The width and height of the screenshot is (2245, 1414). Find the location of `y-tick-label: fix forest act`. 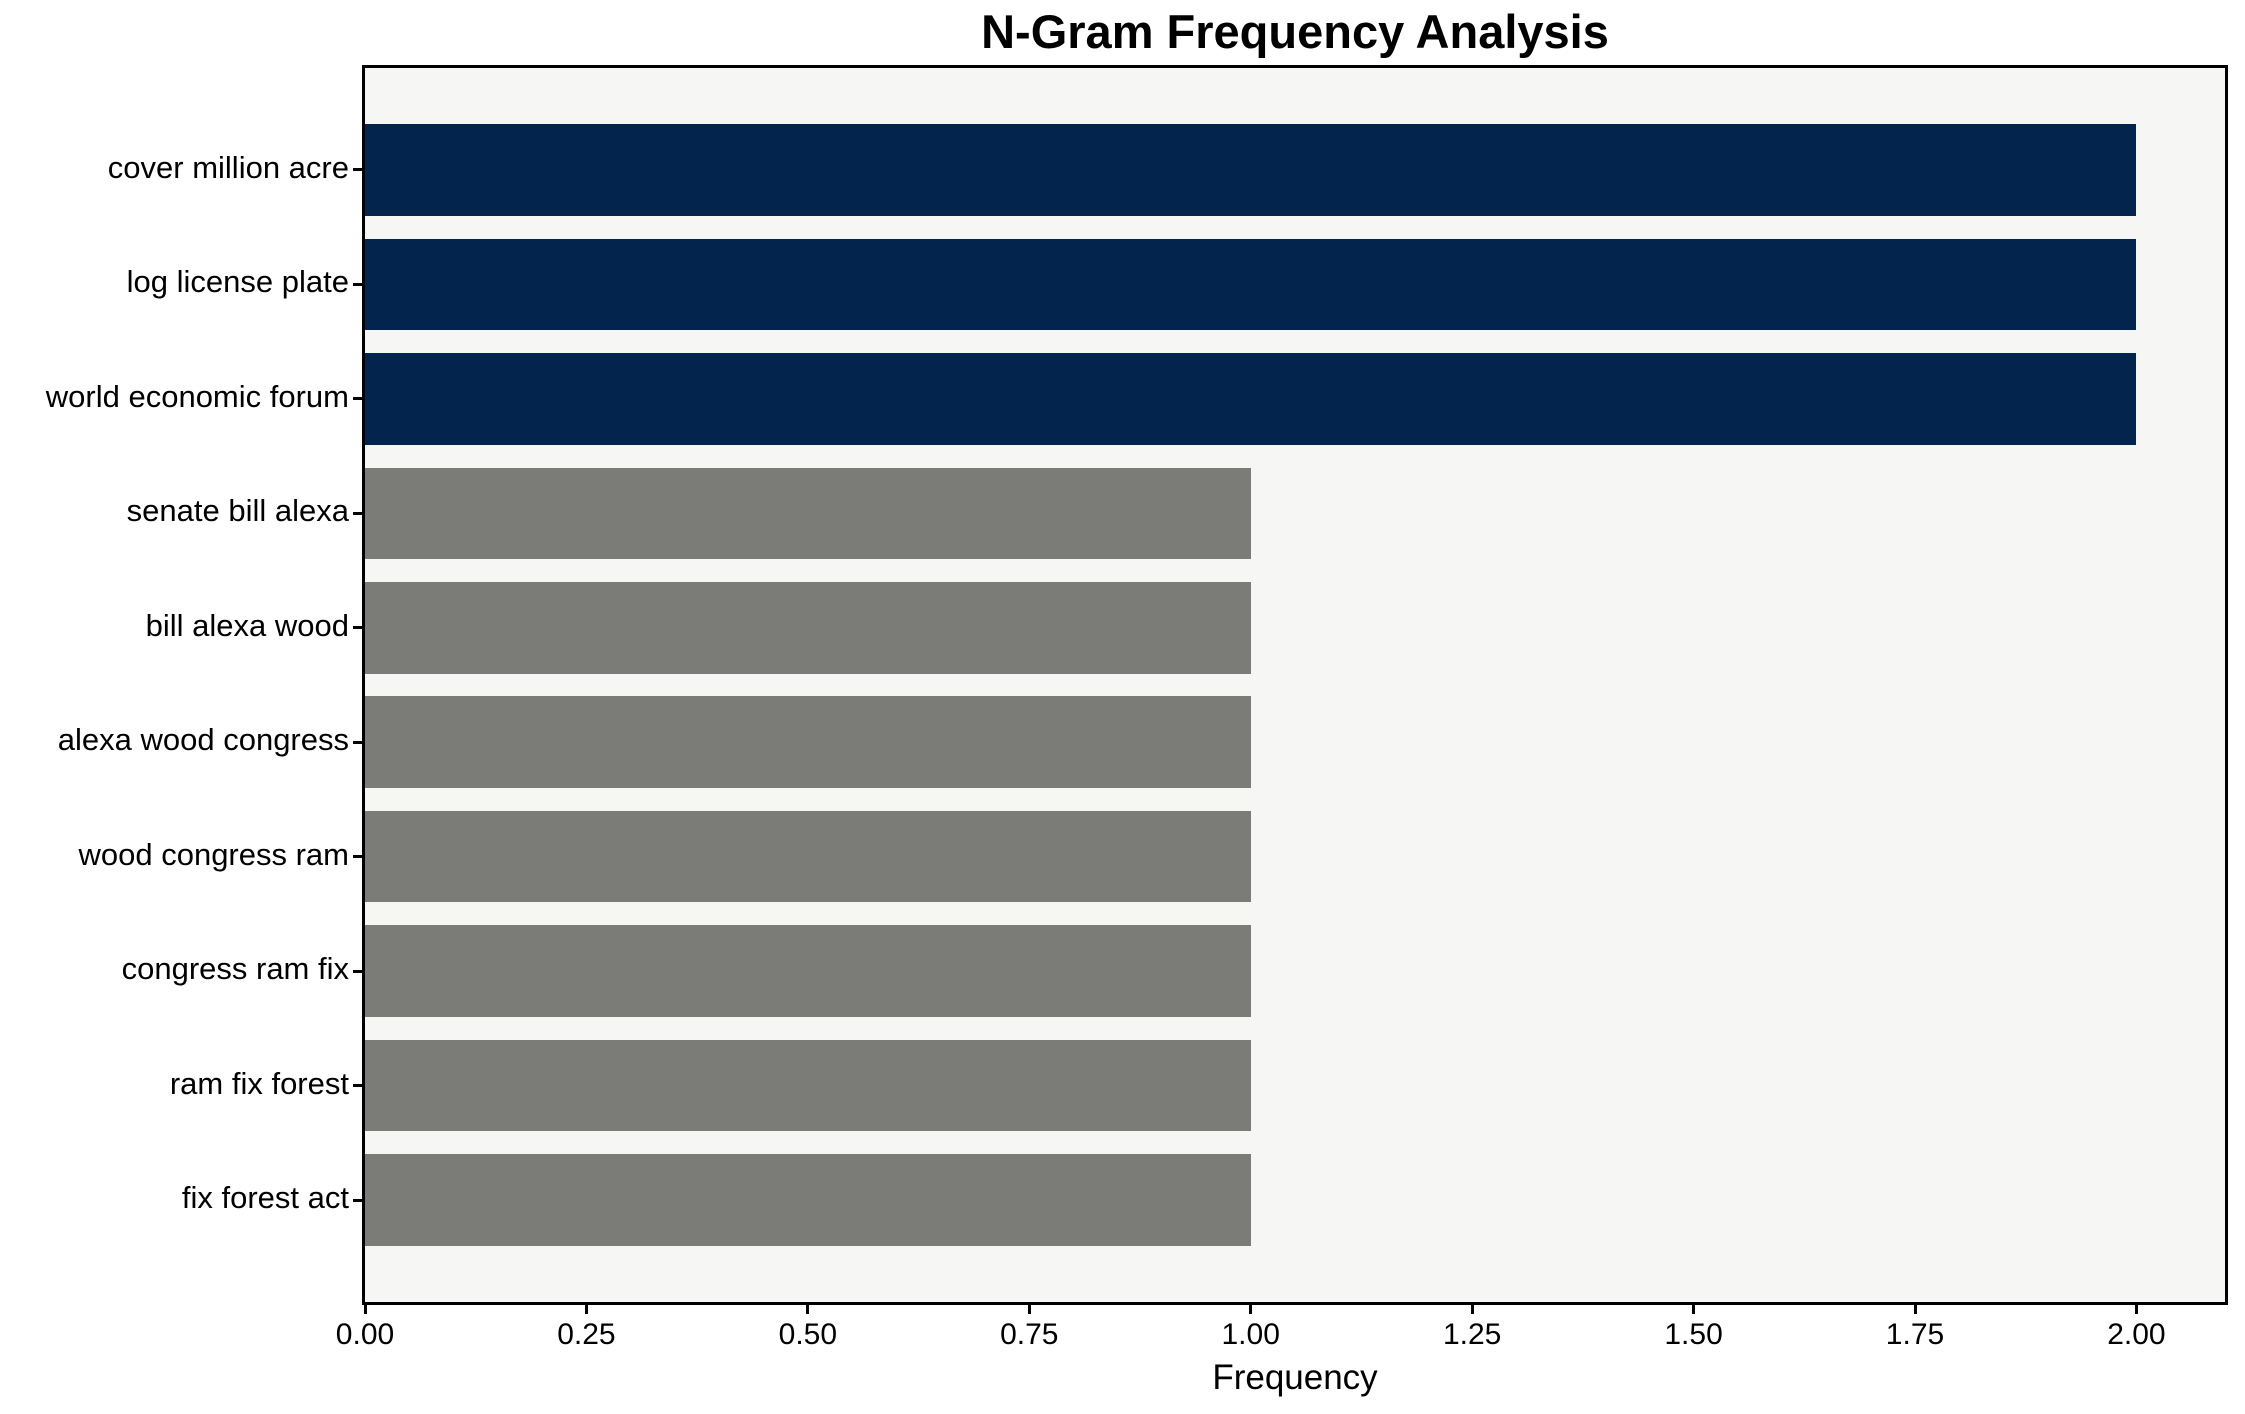

y-tick-label: fix forest act is located at coordinates (265, 1198).